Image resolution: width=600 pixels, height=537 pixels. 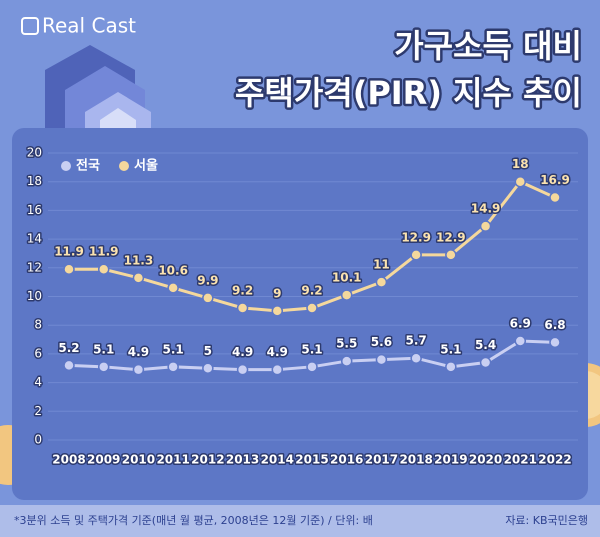 I want to click on footer-band, so click(x=300, y=521).